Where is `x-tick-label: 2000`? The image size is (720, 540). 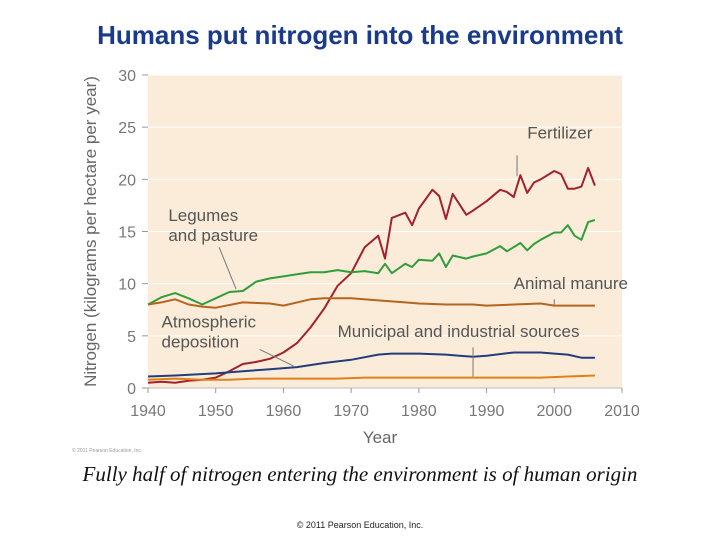
x-tick-label: 2000 is located at coordinates (554, 411).